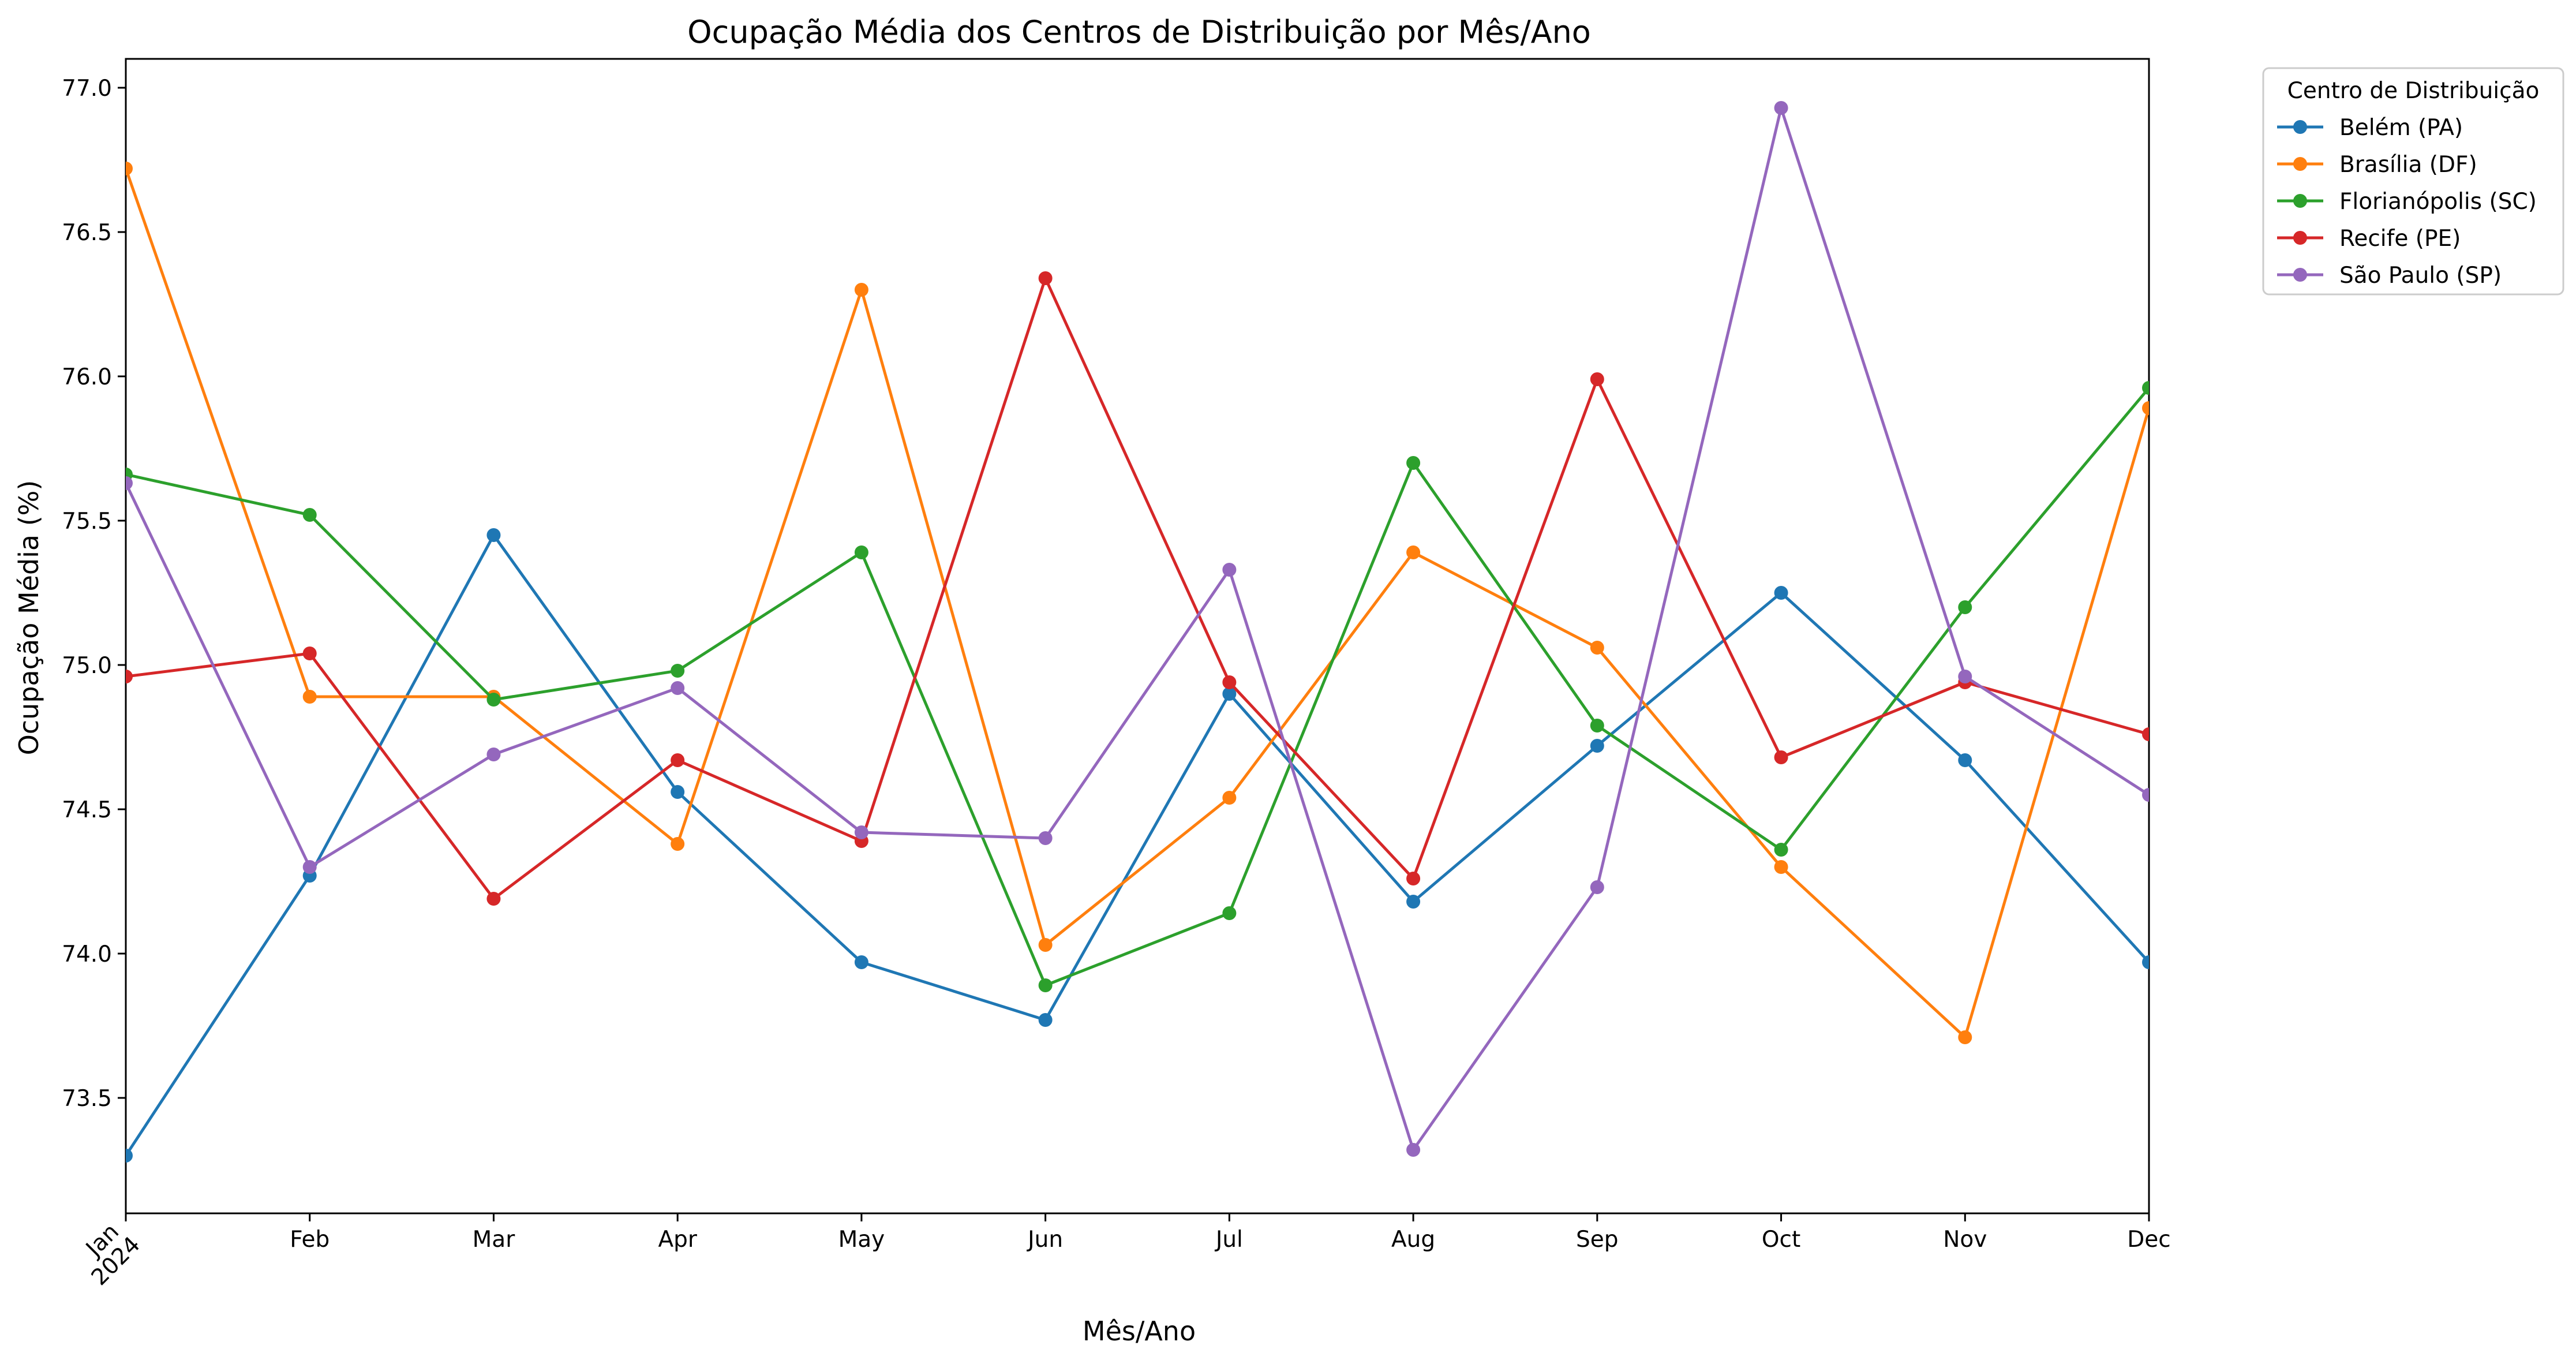  What do you see at coordinates (87, 377) in the screenshot?
I see `y-tick-label: 76.0` at bounding box center [87, 377].